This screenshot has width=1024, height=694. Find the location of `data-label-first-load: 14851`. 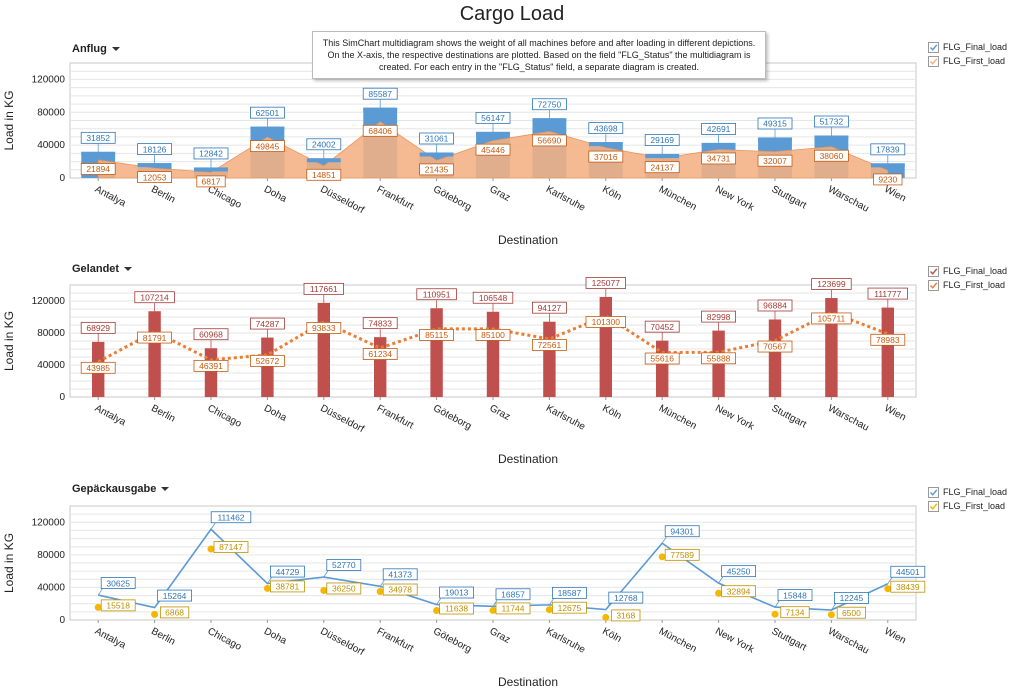

data-label-first-load: 14851 is located at coordinates (324, 175).